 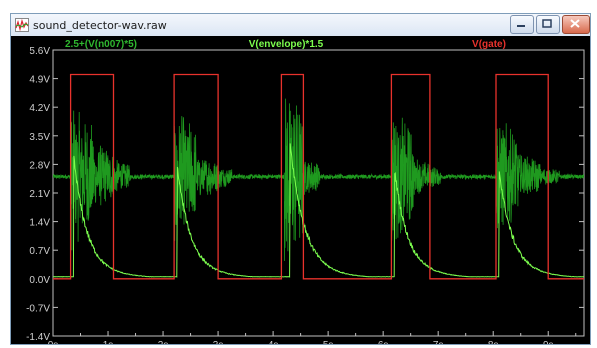 What do you see at coordinates (100, 25) in the screenshot?
I see `window-title: sound_detector-wav.raw` at bounding box center [100, 25].